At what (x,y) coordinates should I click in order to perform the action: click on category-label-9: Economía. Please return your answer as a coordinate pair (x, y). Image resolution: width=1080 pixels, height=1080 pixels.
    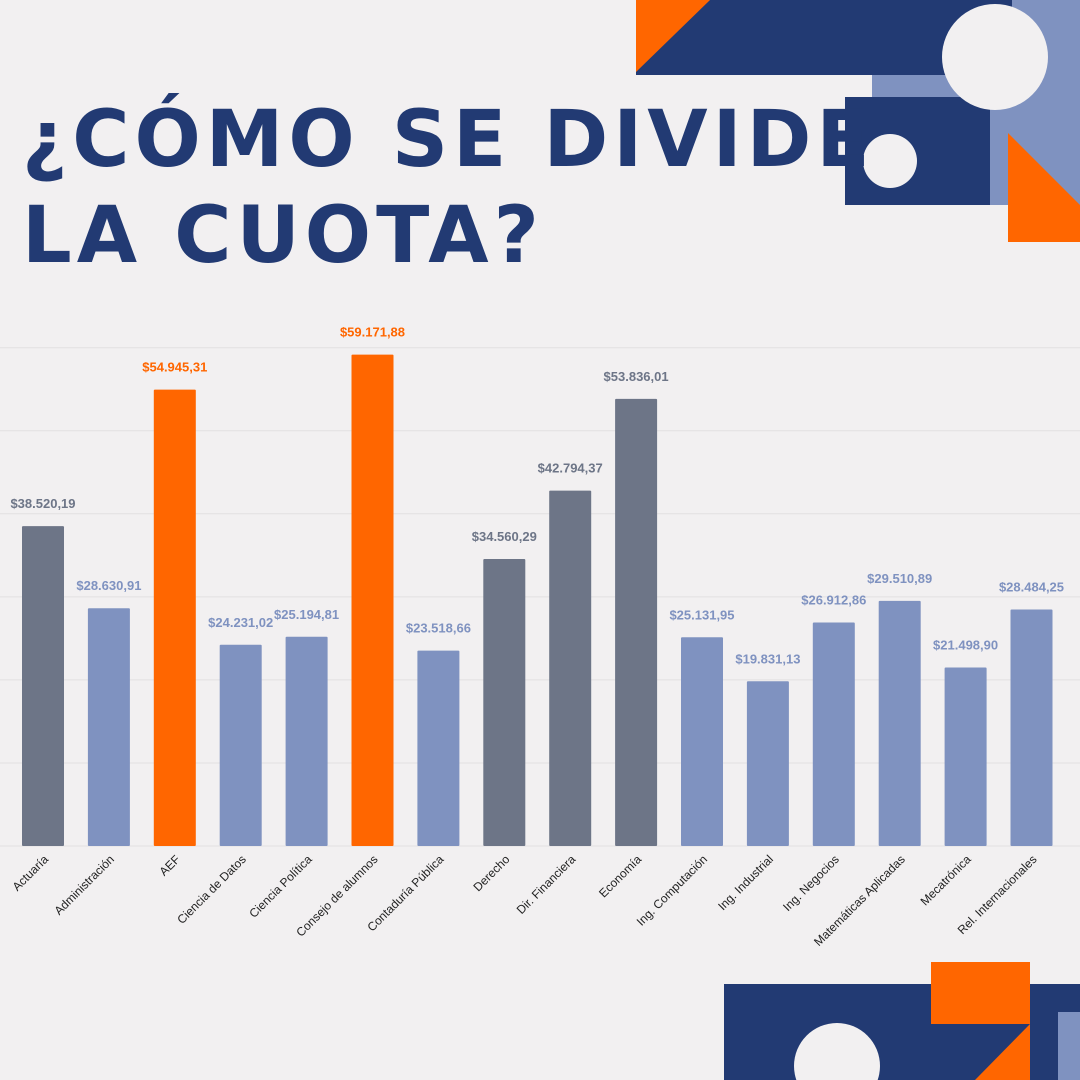
    Looking at the image, I should click on (620, 876).